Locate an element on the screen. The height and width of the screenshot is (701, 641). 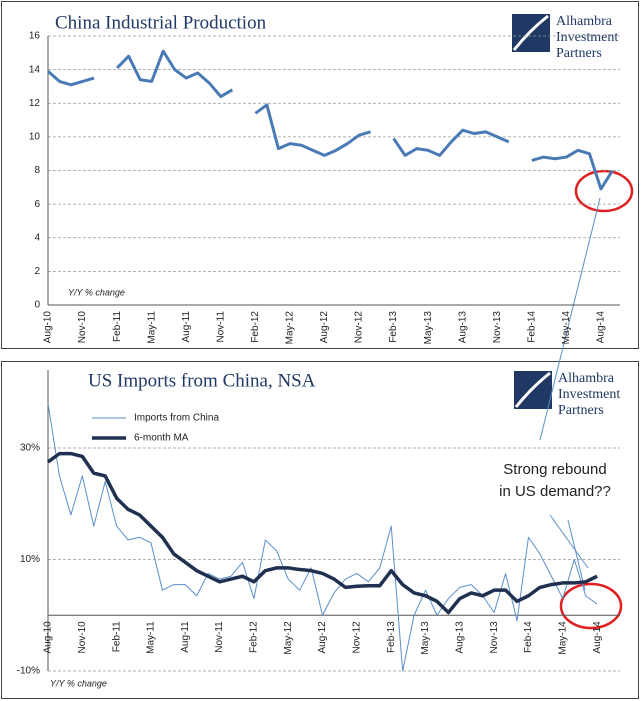
chart-title: US Imports from China, NSA is located at coordinates (202, 380).